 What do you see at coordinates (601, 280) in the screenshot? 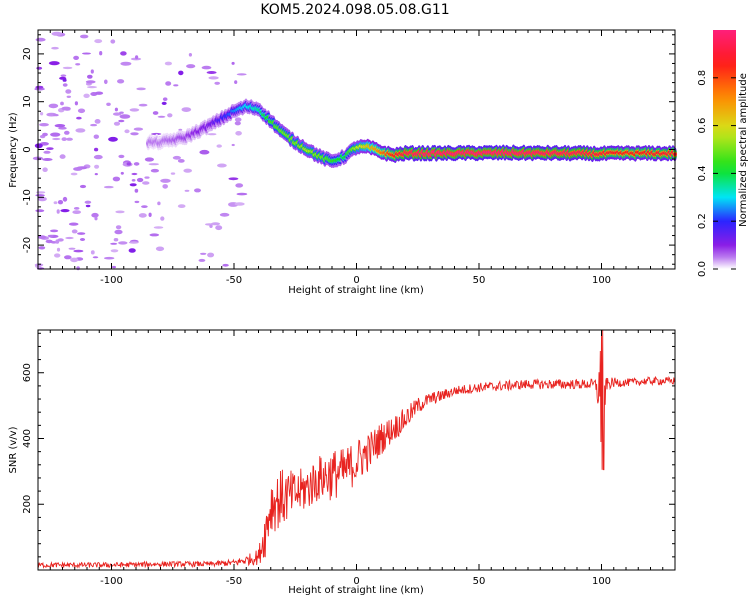
I see `x-tick-label: 100` at bounding box center [601, 280].